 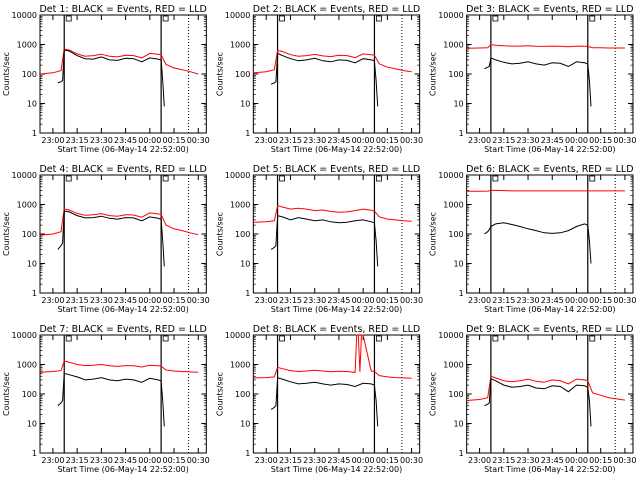 What do you see at coordinates (122, 329) in the screenshot?
I see `panel-title: Det 7: BLACK = Events, RED = LLD` at bounding box center [122, 329].